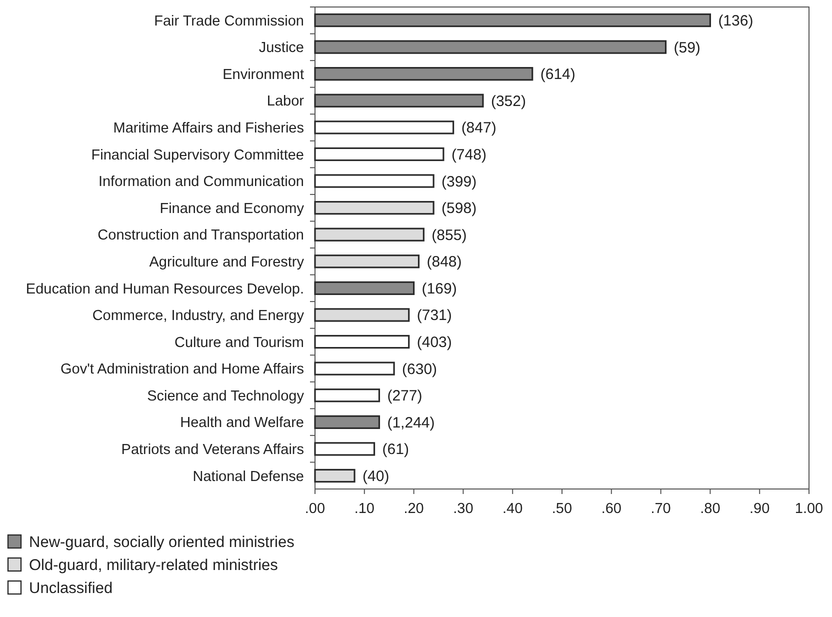 The height and width of the screenshot is (617, 832). What do you see at coordinates (395, 449) in the screenshot?
I see `annotation: (61)` at bounding box center [395, 449].